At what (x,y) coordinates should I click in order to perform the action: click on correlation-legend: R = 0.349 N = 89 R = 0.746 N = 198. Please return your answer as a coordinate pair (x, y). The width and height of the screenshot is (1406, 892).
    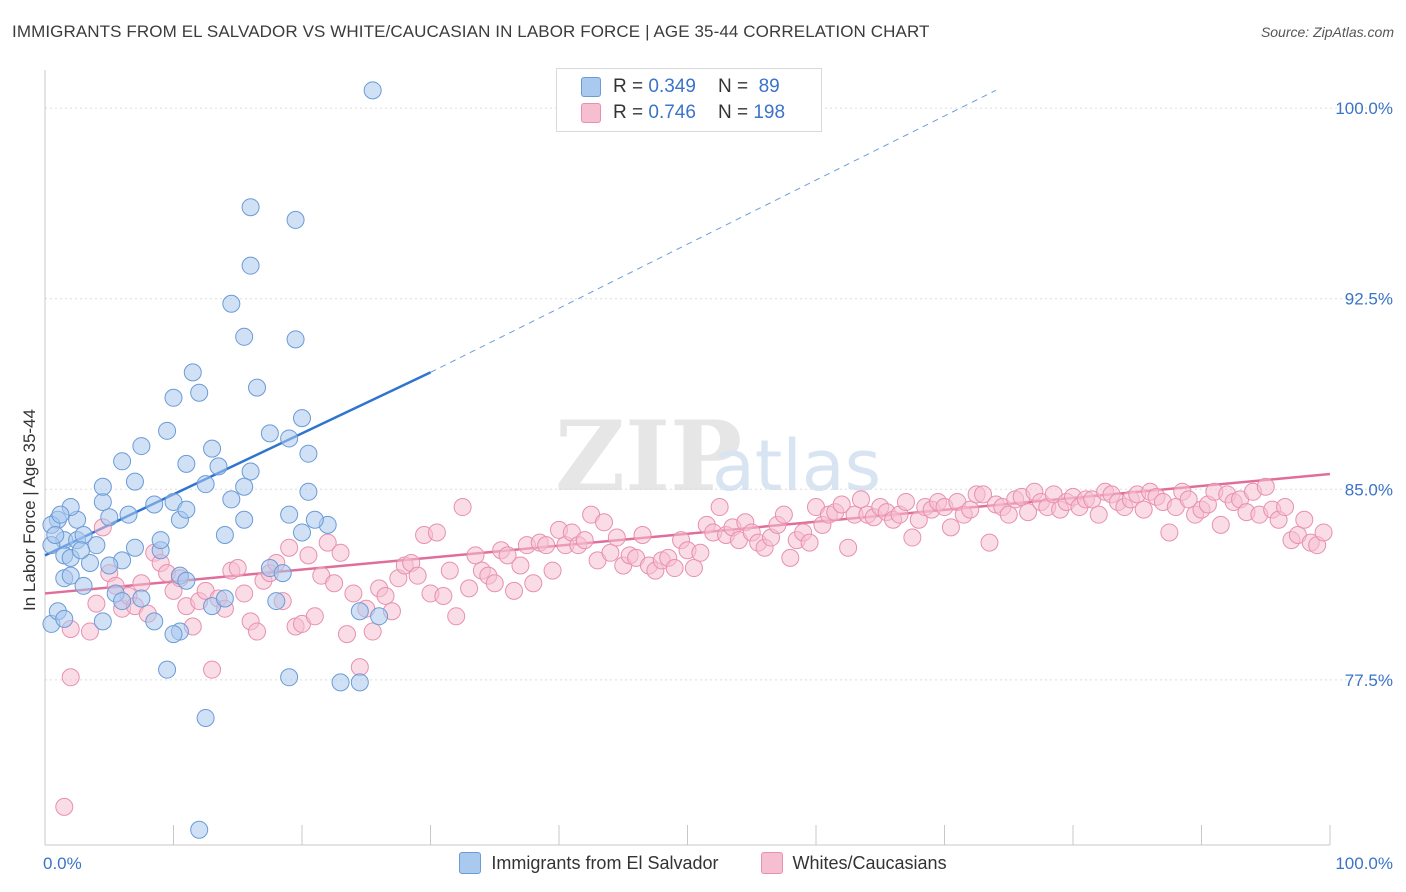
    Looking at the image, I should click on (689, 100).